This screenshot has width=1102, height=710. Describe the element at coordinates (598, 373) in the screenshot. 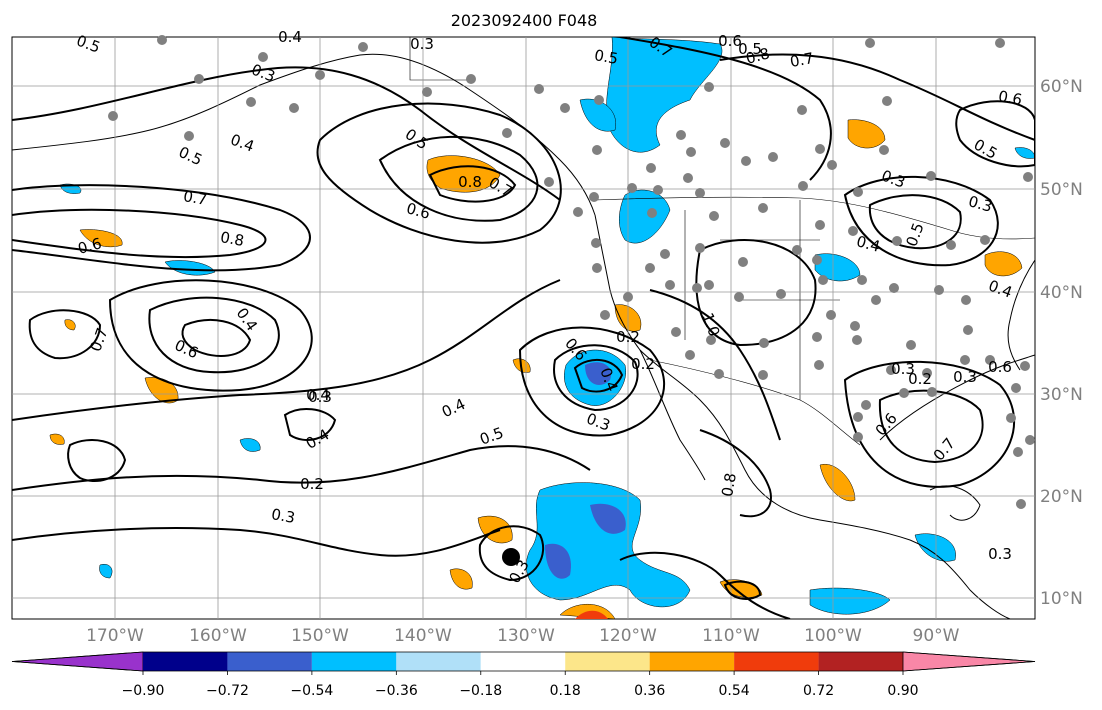

I see `shade-blue-socal-core` at that location.